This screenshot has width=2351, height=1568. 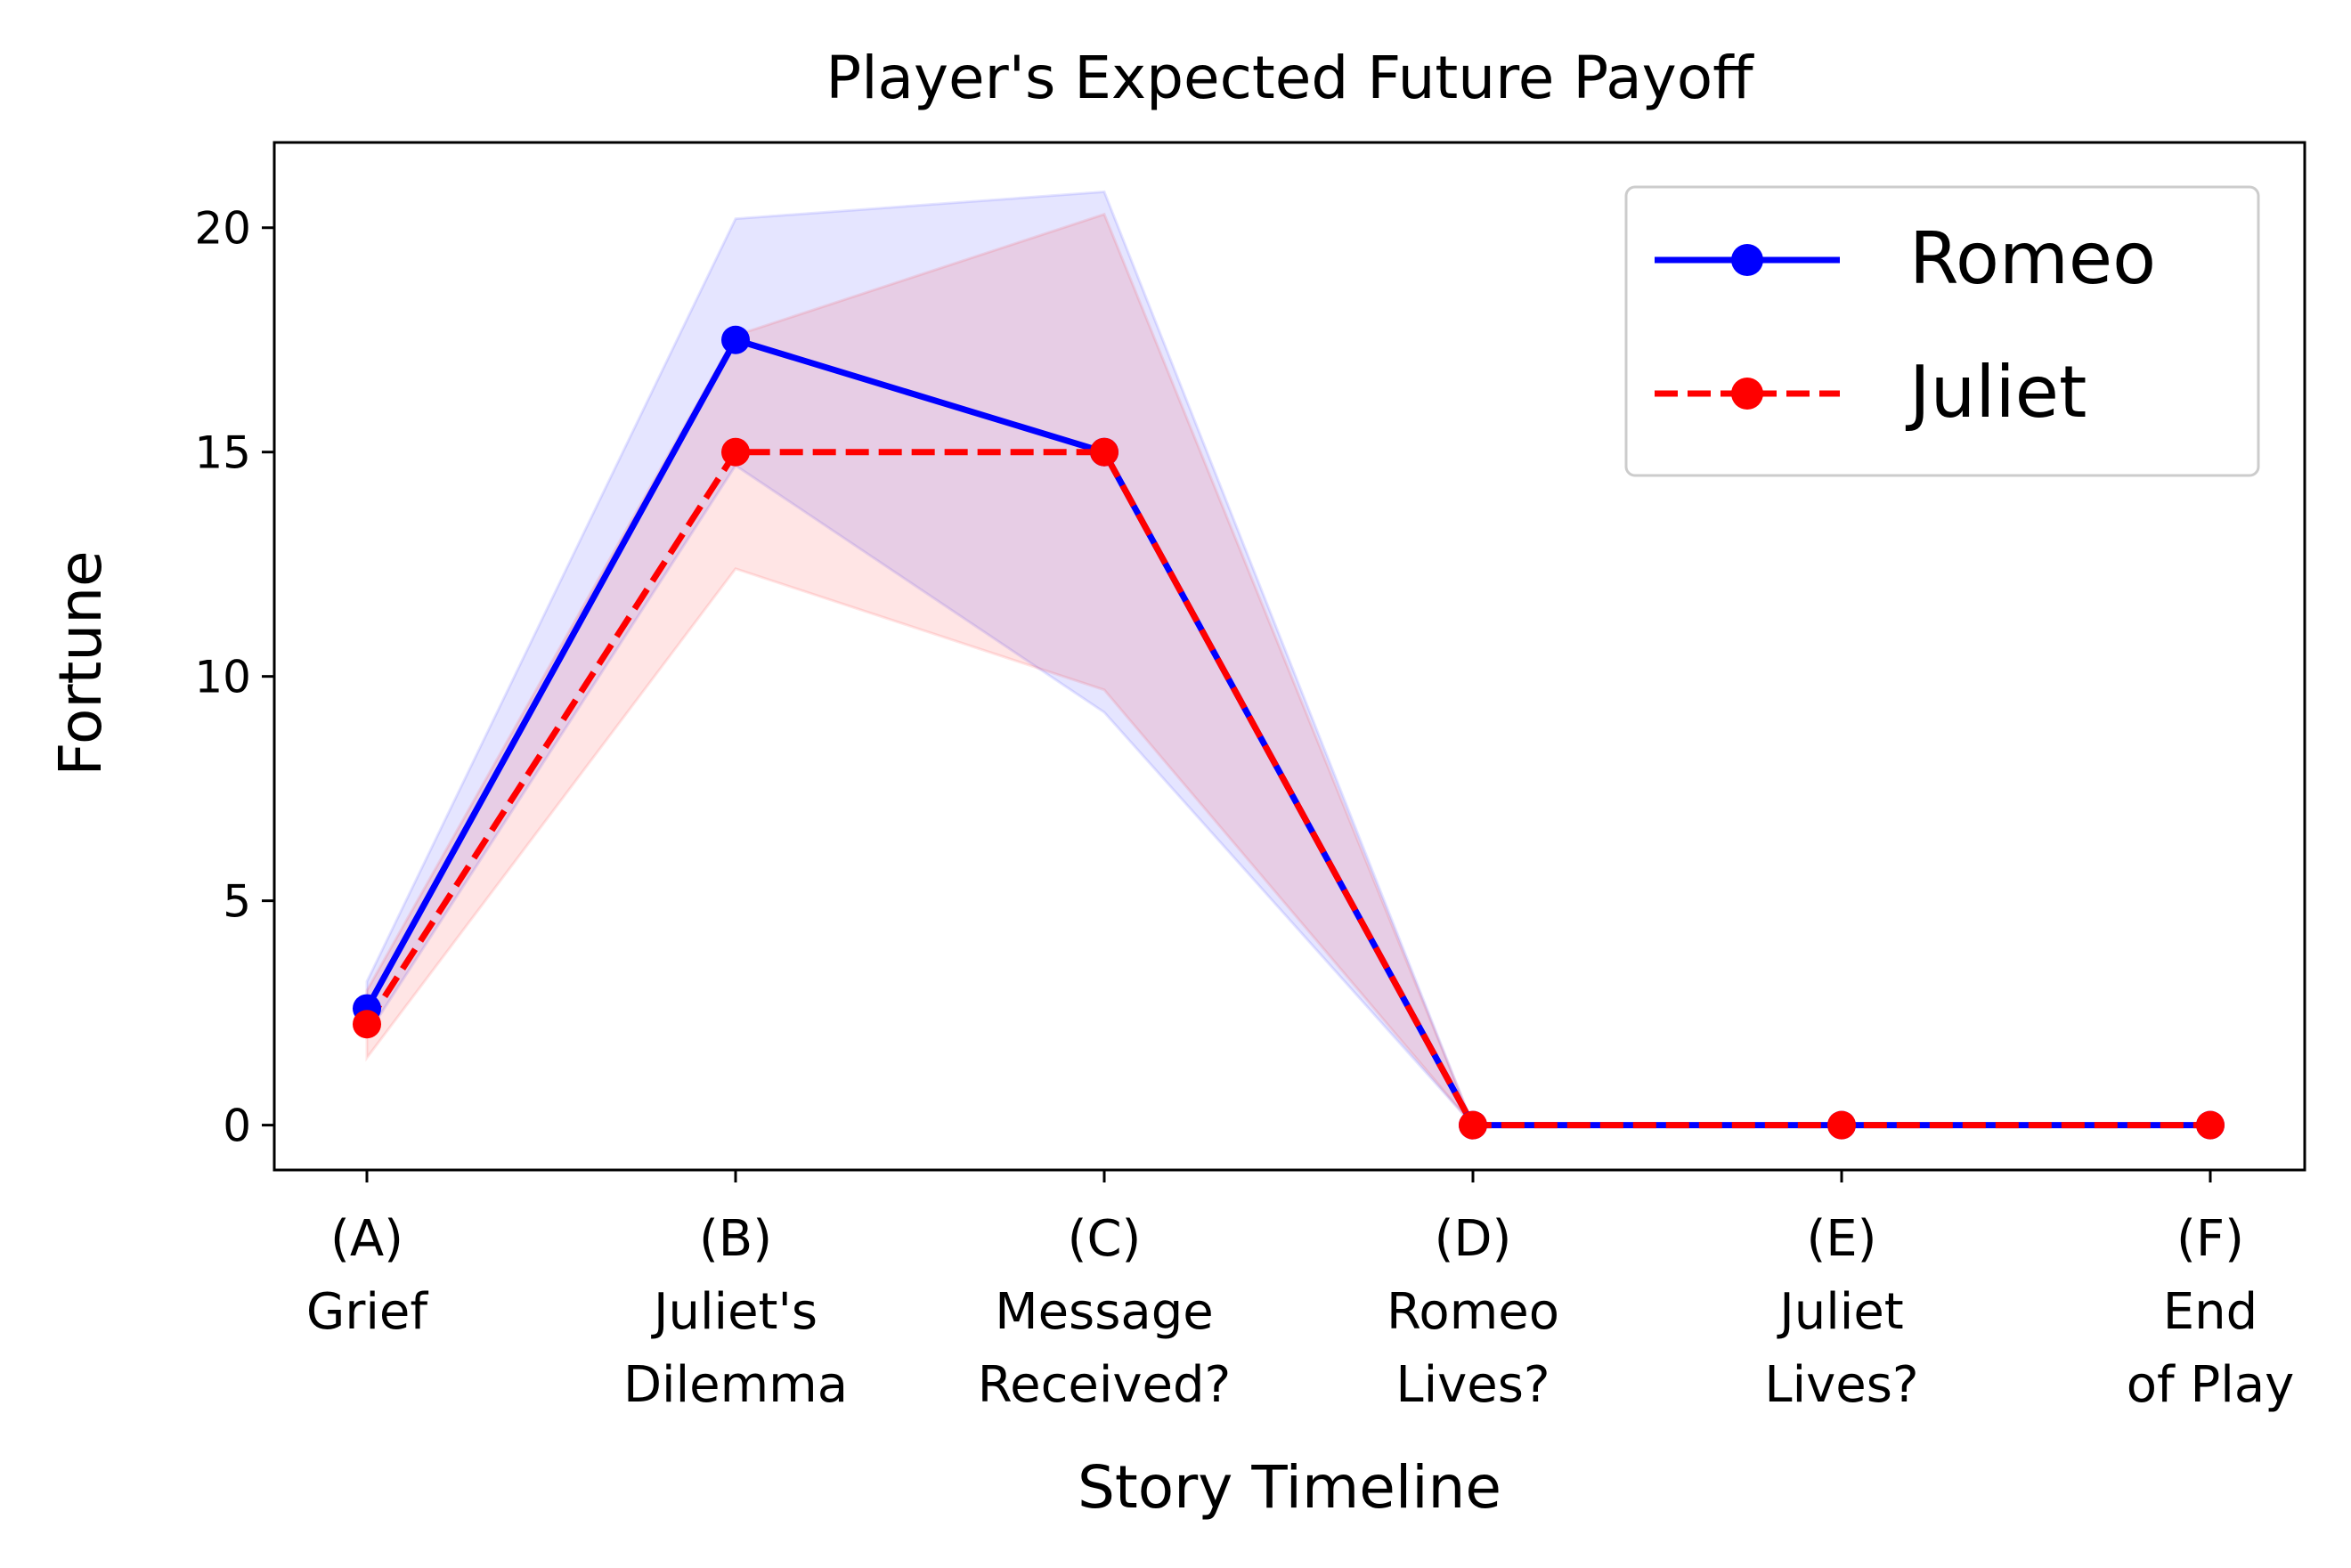 What do you see at coordinates (237, 902) in the screenshot?
I see `y-tick-label: 5` at bounding box center [237, 902].